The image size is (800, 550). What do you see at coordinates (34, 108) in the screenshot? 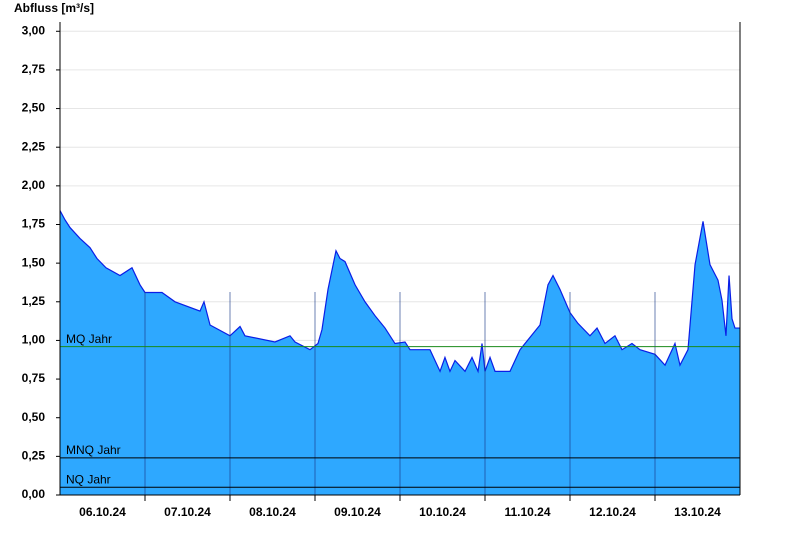
I see `y-tick-label: 2,50` at bounding box center [34, 108].